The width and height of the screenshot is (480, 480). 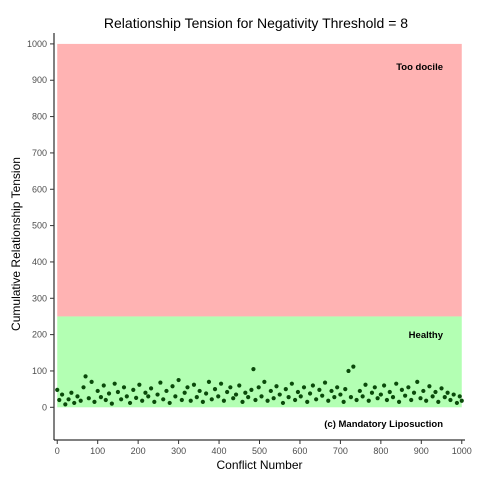 What do you see at coordinates (380, 451) in the screenshot?
I see `x-tick-label-800: 800` at bounding box center [380, 451].